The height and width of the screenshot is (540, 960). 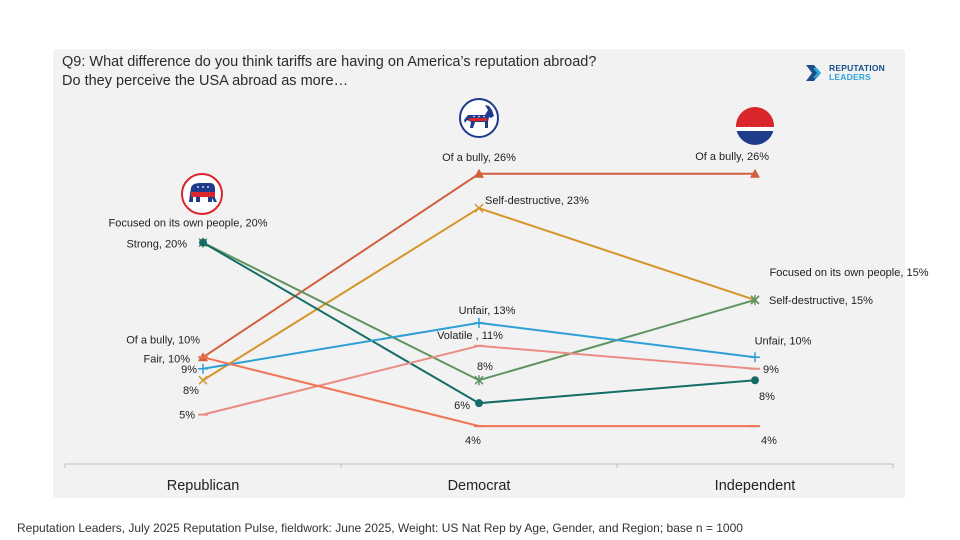 What do you see at coordinates (473, 441) in the screenshot?
I see `data-label-fair-1: 4%` at bounding box center [473, 441].